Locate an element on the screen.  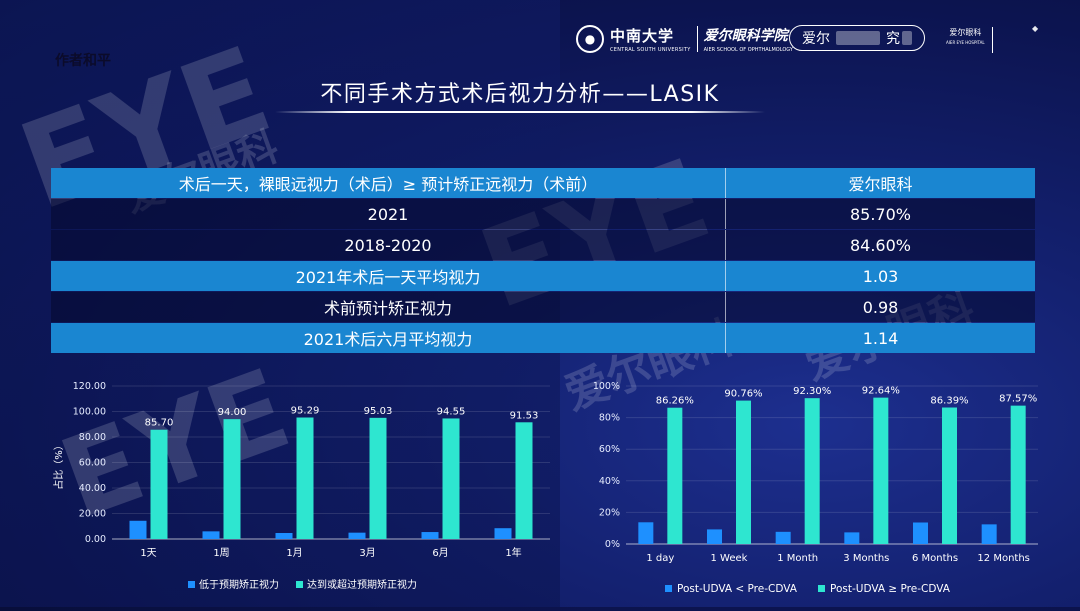
y-tick-label: 60.00 is located at coordinates (92, 463).